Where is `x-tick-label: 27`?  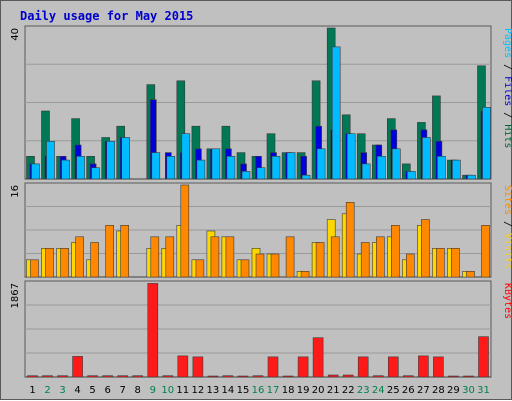 x-tick-label: 27 is located at coordinates (423, 390).